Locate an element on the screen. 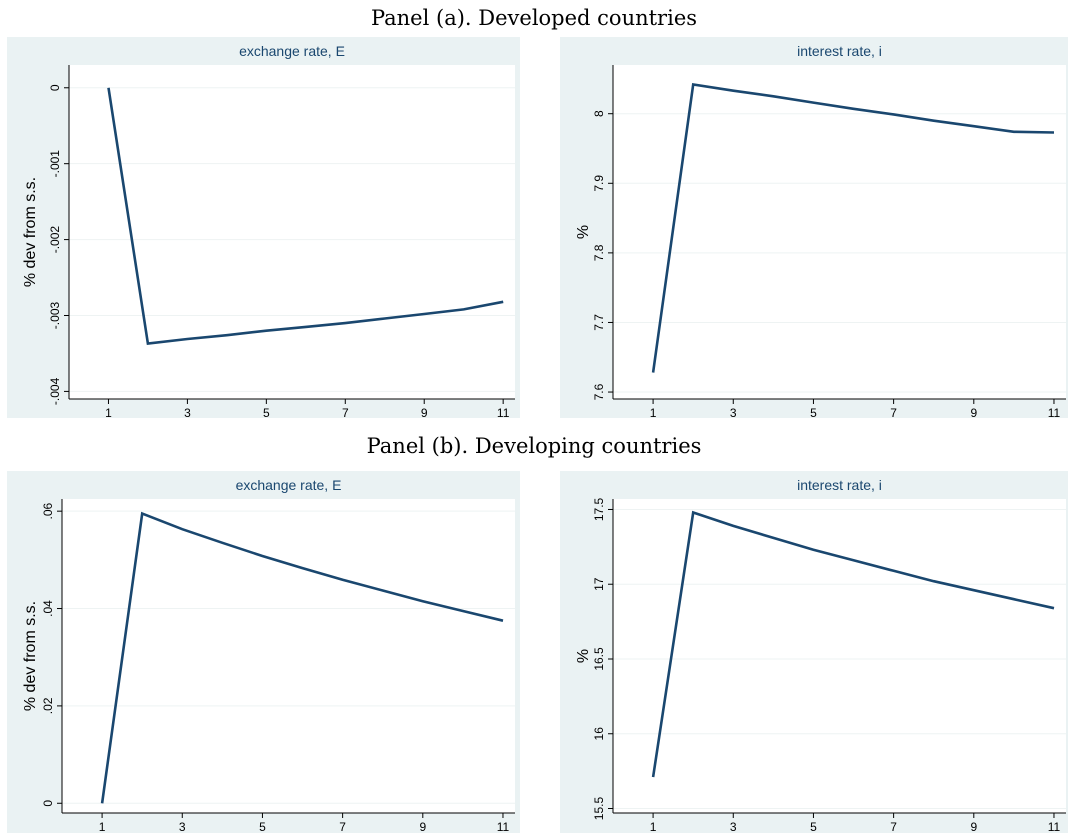  y-tick-label: -.001 is located at coordinates (55, 164).